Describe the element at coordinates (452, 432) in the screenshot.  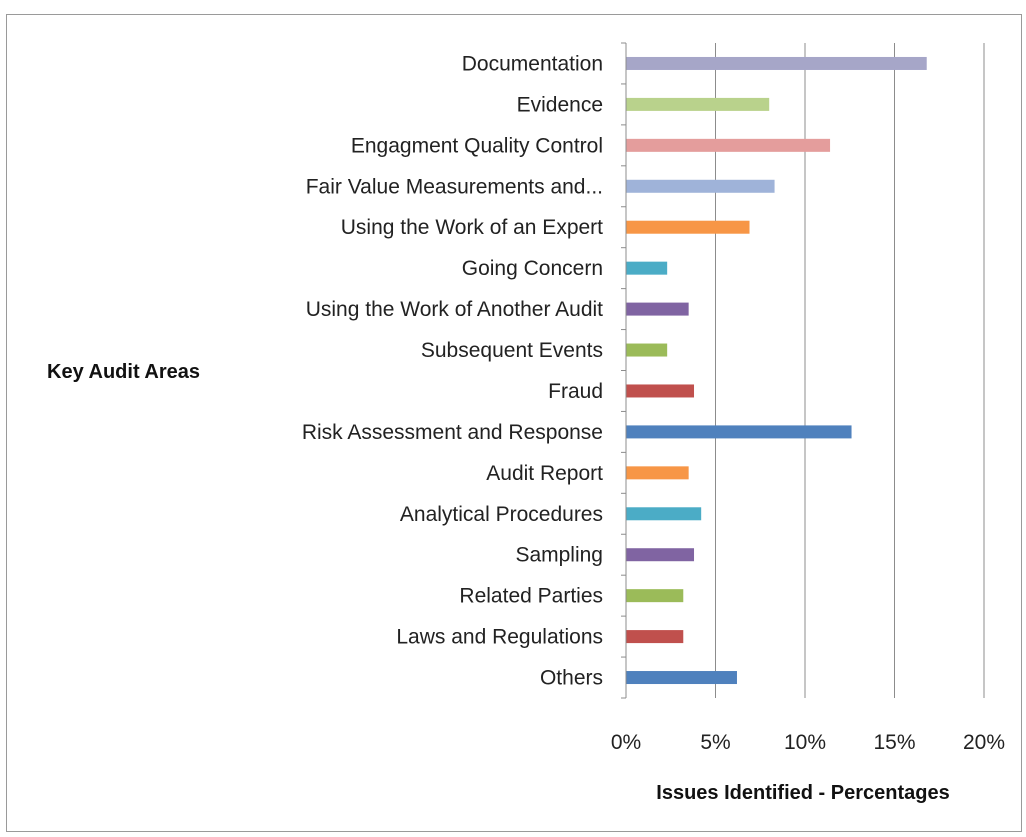
I see `category-label: Risk Assessment and Response` at that location.